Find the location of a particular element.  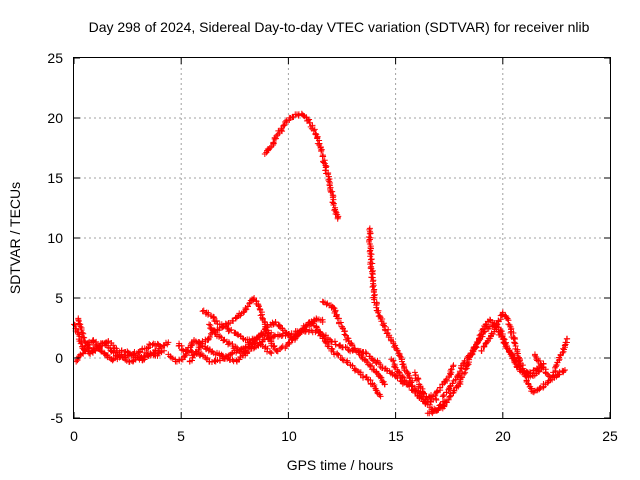

series-arc-m is located at coordinates (434, 382).